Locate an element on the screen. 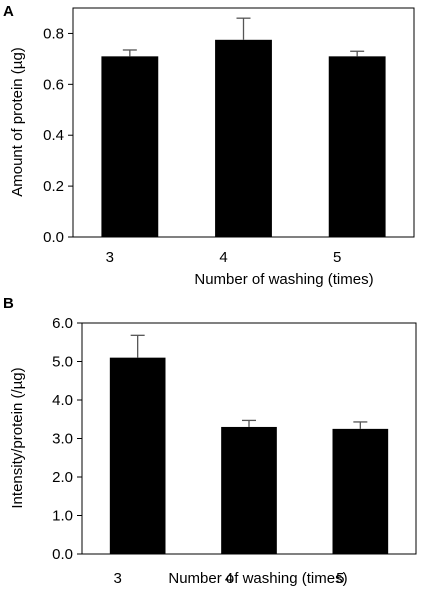  y-axis-label-a: Amount of protein (µg) is located at coordinates (17, 122).